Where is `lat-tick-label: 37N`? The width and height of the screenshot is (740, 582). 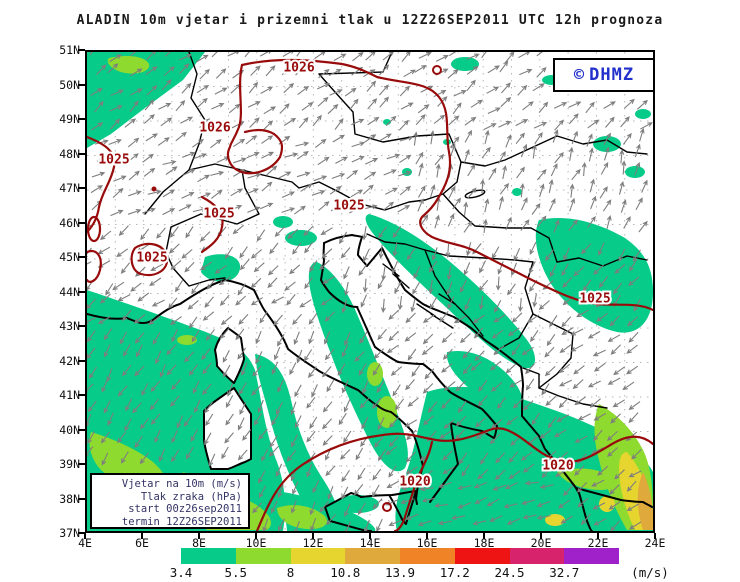 lat-tick-label: 37N is located at coordinates (69, 533).